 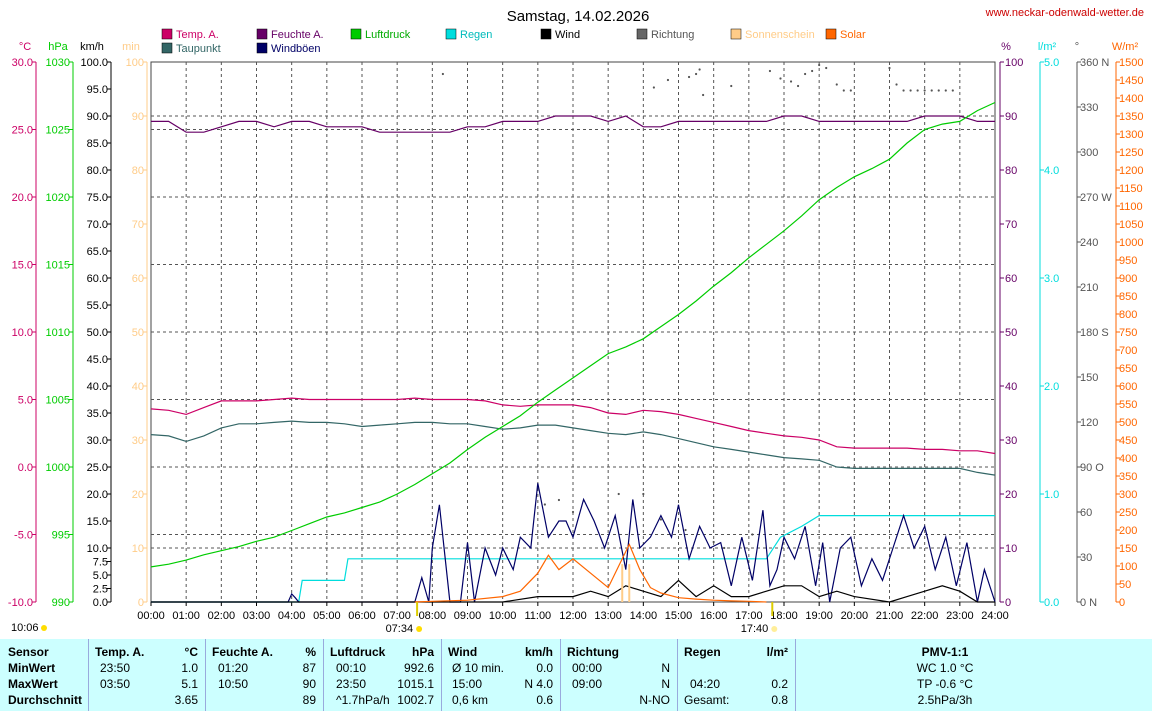 What do you see at coordinates (608, 616) in the screenshot?
I see `x-tick-label: 13:00` at bounding box center [608, 616].